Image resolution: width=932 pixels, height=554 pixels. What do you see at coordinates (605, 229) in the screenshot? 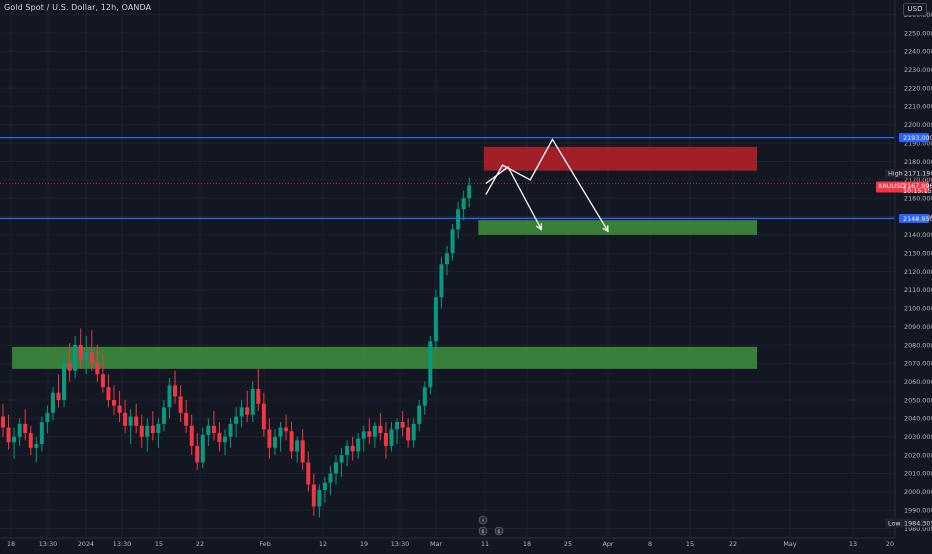
I see `arrowhead` at bounding box center [605, 229].